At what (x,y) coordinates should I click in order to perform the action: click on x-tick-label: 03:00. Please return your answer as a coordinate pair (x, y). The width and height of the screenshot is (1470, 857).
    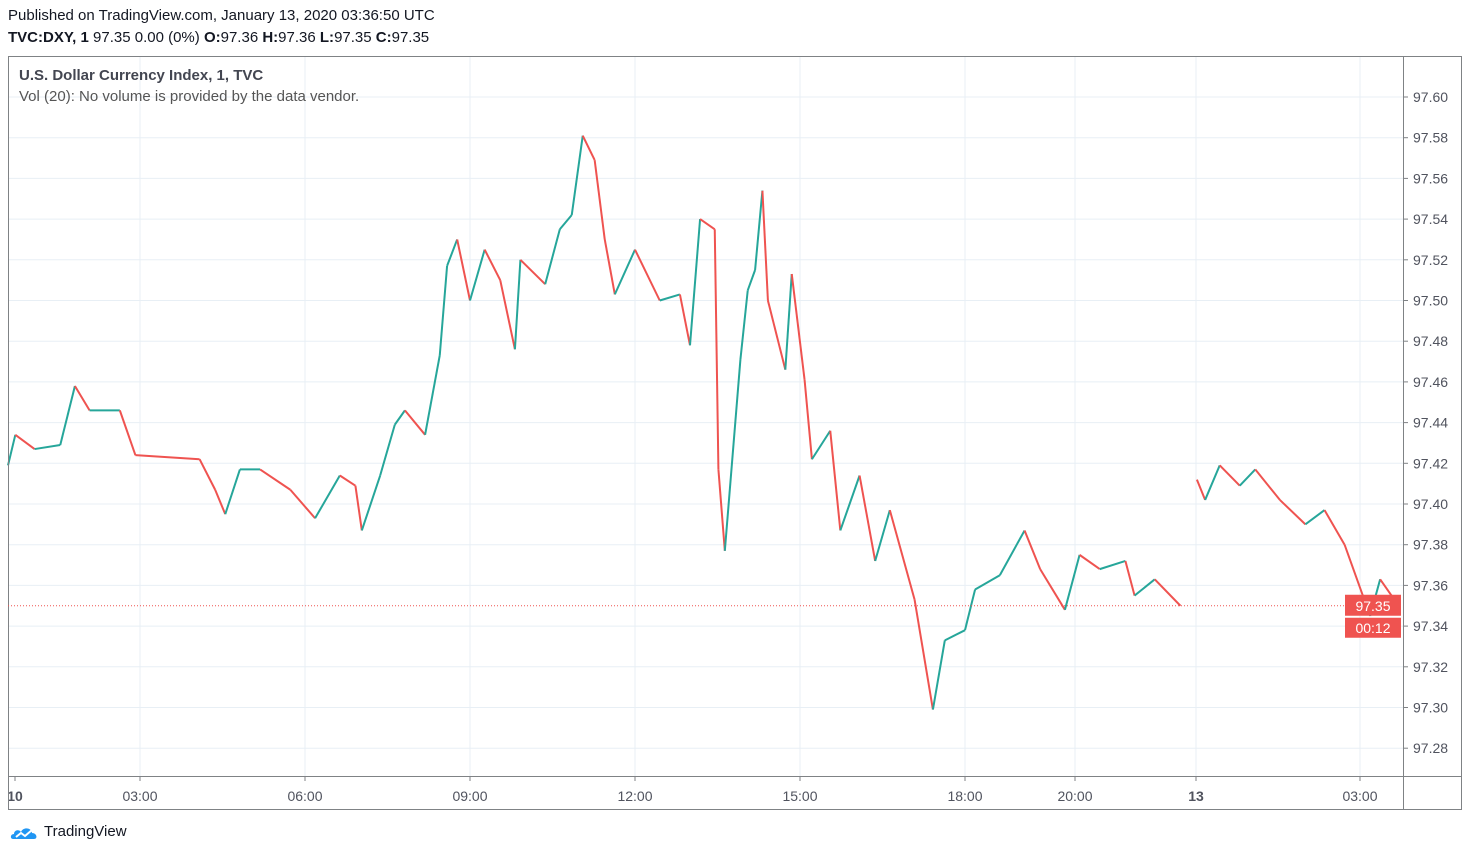
    Looking at the image, I should click on (1359, 796).